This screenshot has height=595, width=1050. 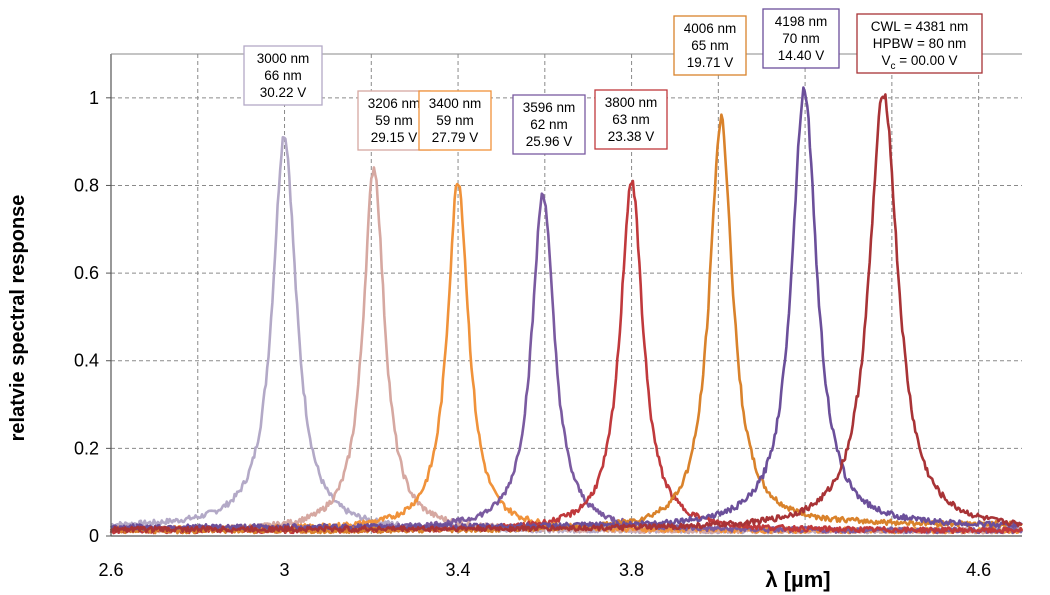 What do you see at coordinates (455, 103) in the screenshot?
I see `peak-annotation-text: 3400 nm` at bounding box center [455, 103].